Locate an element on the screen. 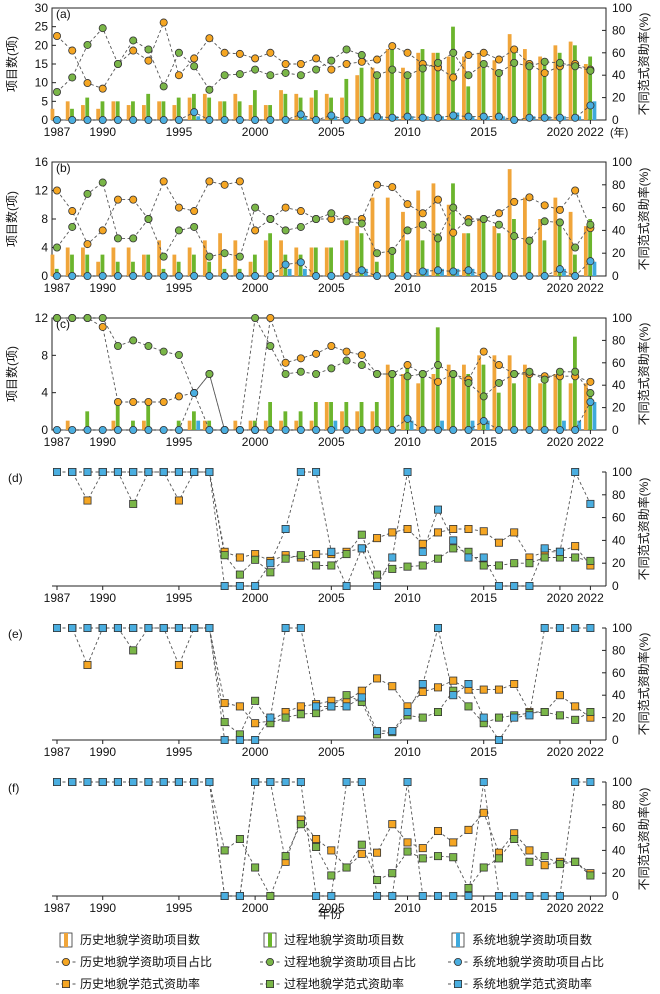  x-tick-label: 2015 is located at coordinates (483, 442).